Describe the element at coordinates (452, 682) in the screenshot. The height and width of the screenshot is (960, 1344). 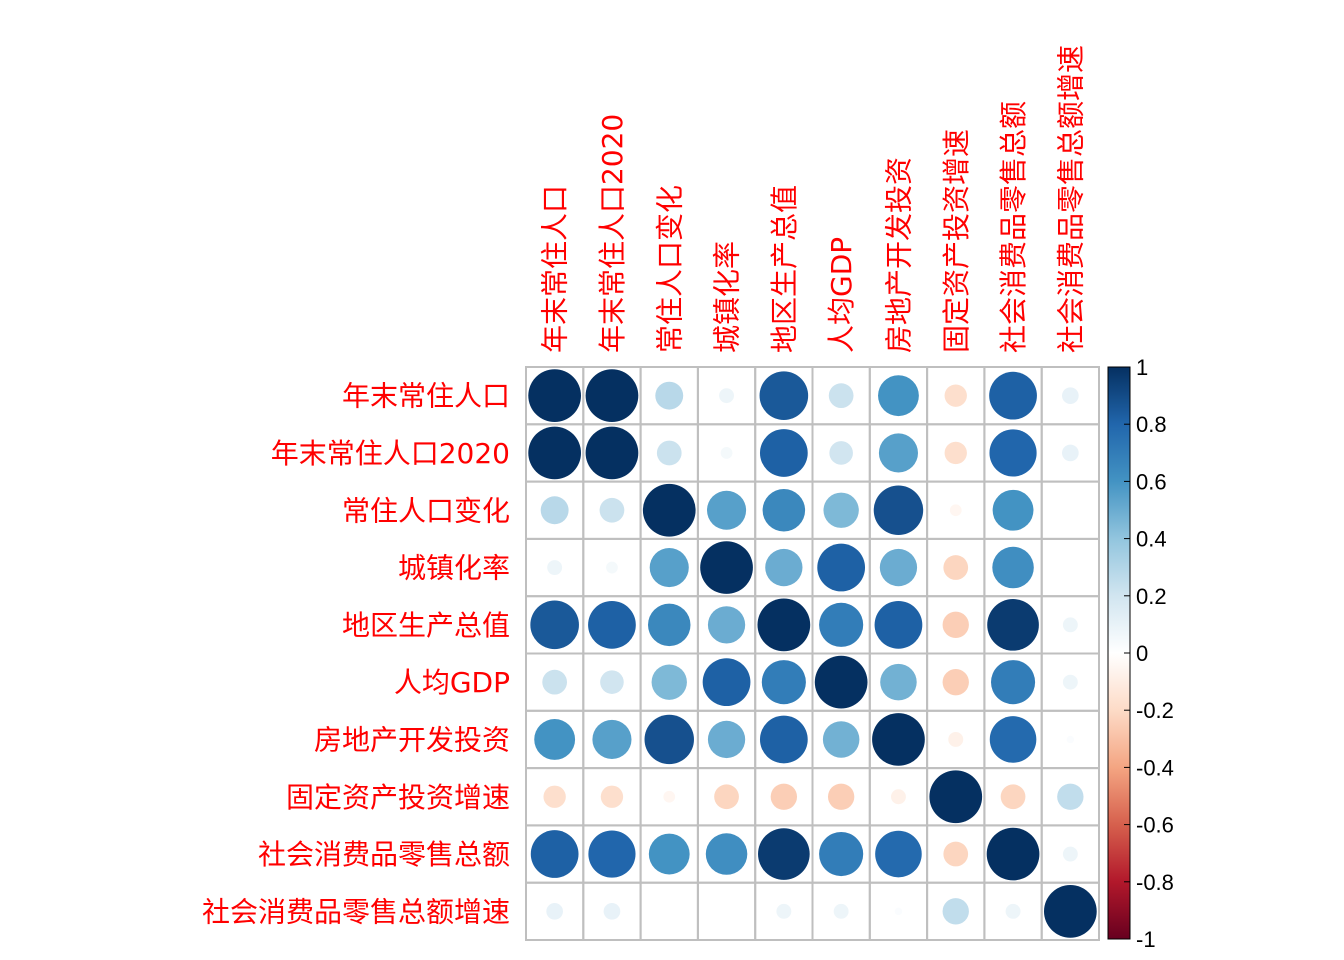
I see `row-label: 人均GDP` at that location.